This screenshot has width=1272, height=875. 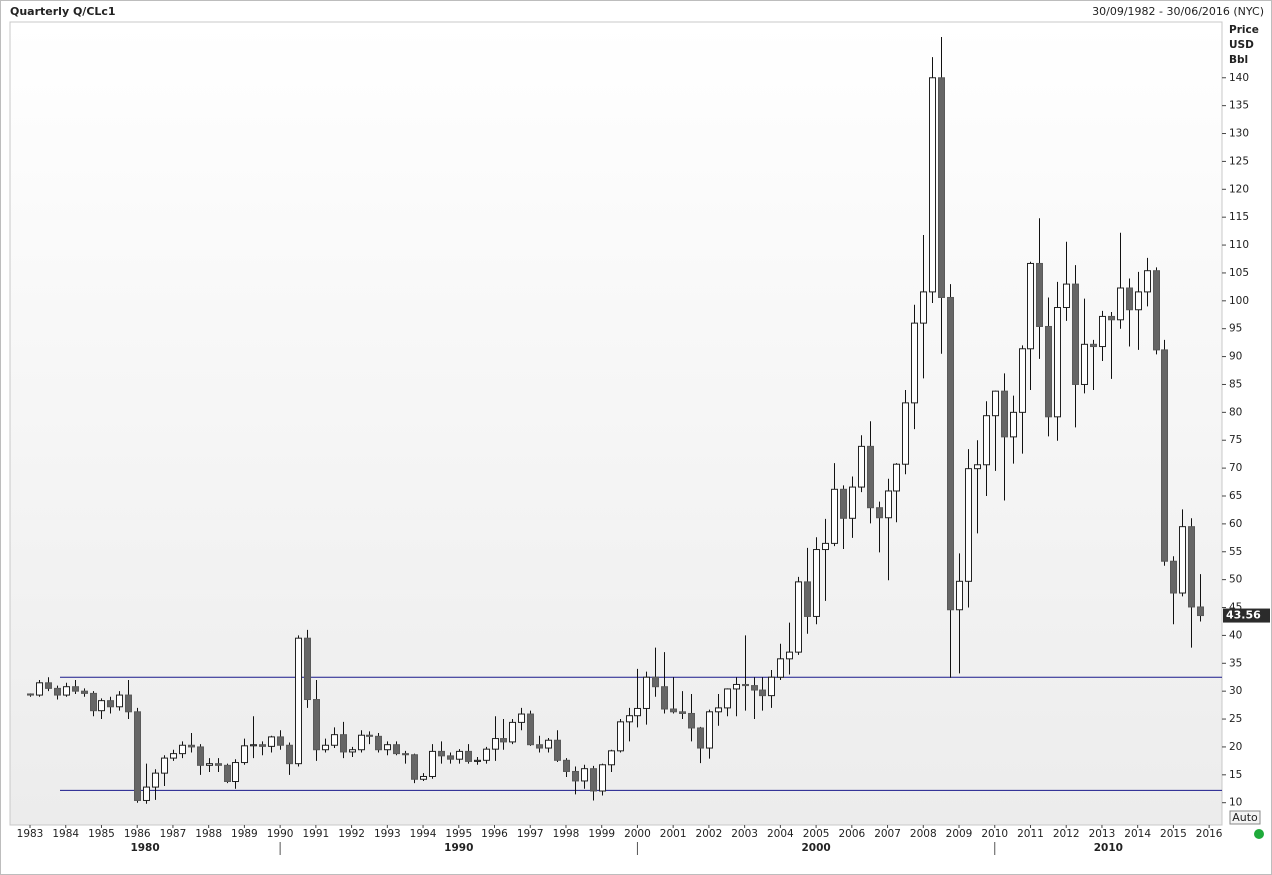 I want to click on y-tick-label: 40, so click(x=1235, y=635).